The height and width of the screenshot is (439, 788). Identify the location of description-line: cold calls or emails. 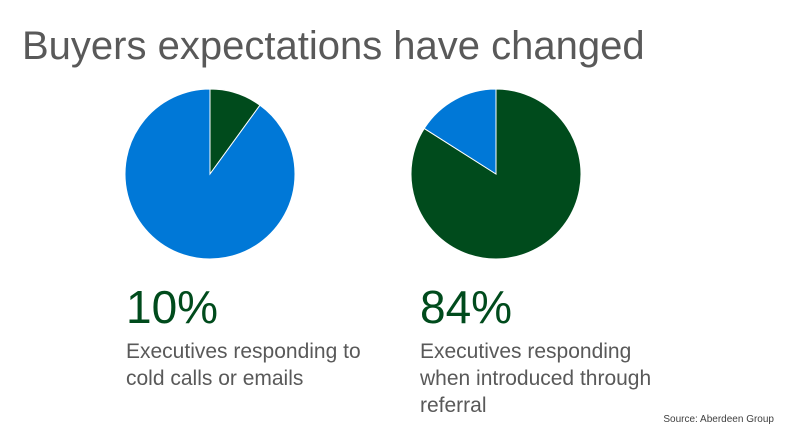
(215, 378).